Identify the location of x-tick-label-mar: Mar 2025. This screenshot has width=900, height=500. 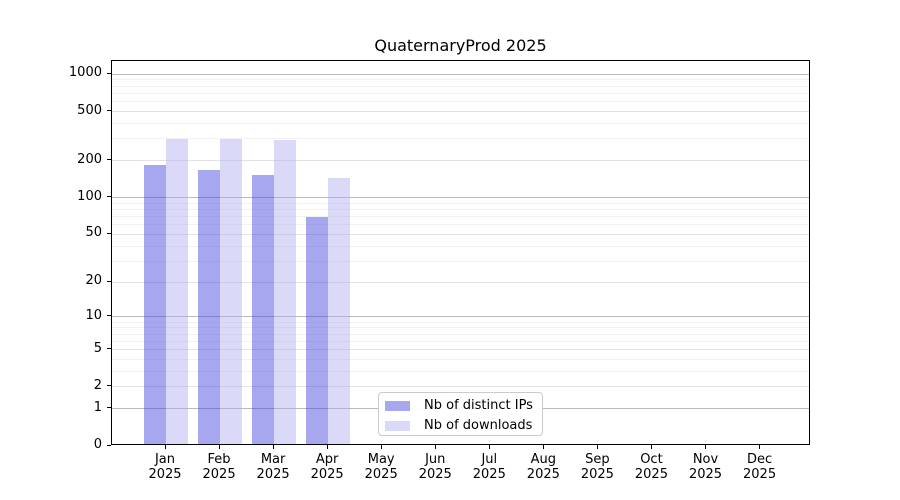
(273, 467).